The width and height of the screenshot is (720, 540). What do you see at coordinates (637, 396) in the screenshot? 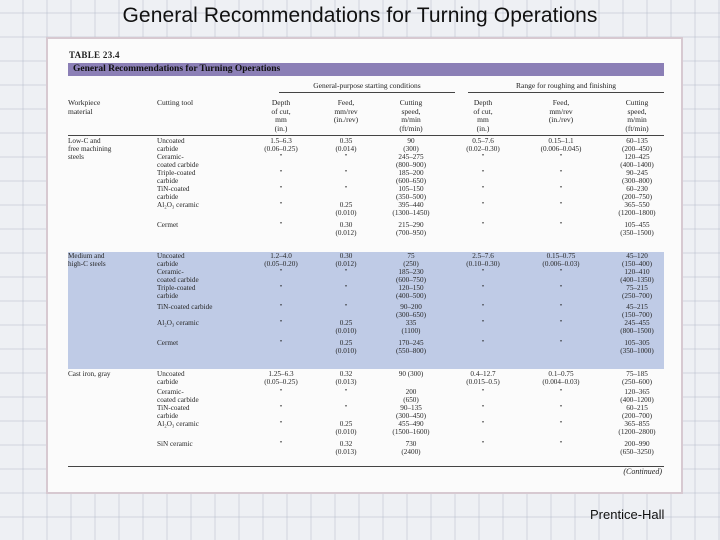
I see `cell-rspeed: 120–365 (400–1200)` at bounding box center [637, 396].